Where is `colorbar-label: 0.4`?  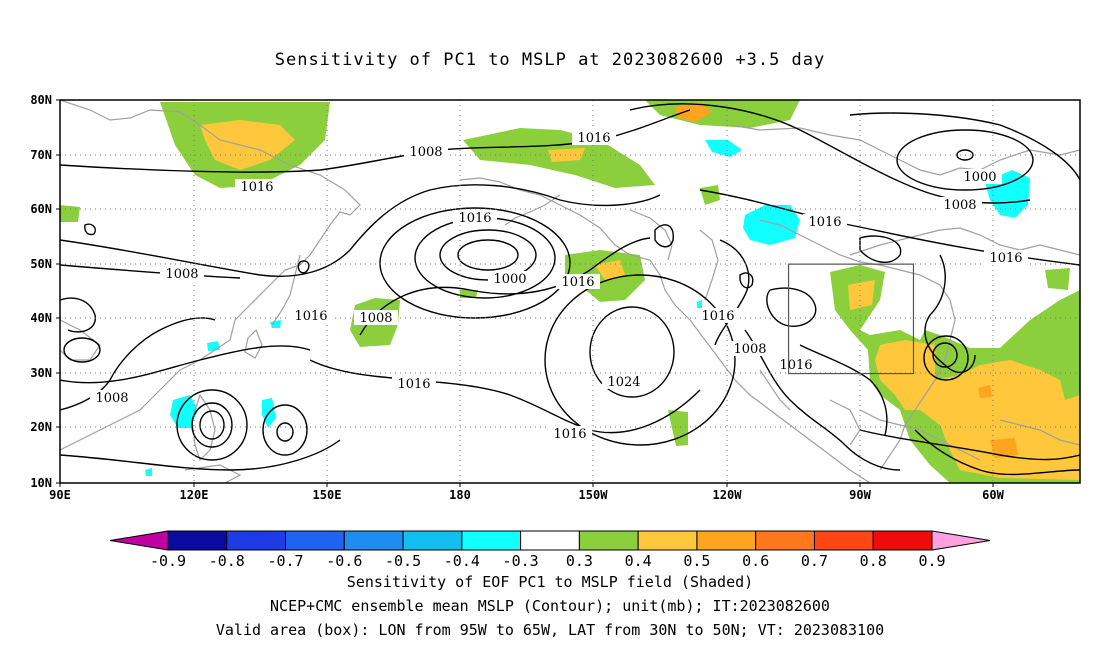 colorbar-label: 0.4 is located at coordinates (638, 561).